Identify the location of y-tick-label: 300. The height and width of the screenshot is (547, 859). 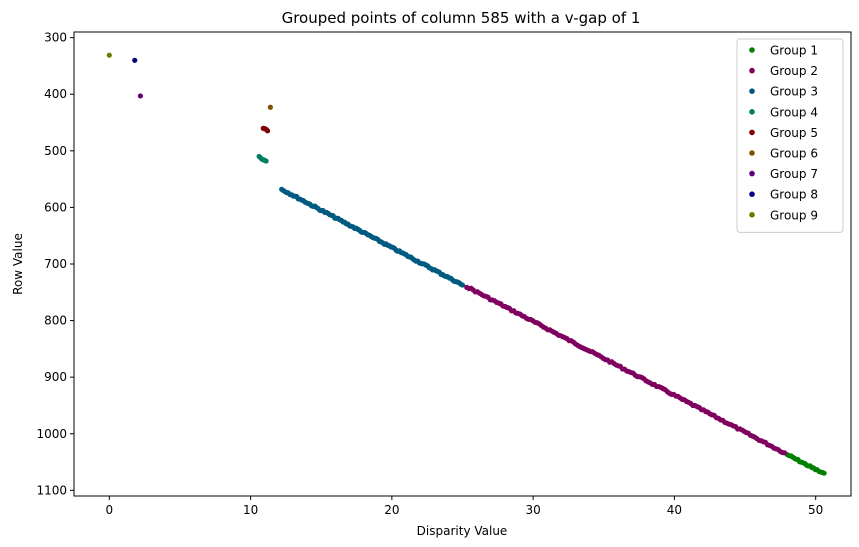
(55, 38).